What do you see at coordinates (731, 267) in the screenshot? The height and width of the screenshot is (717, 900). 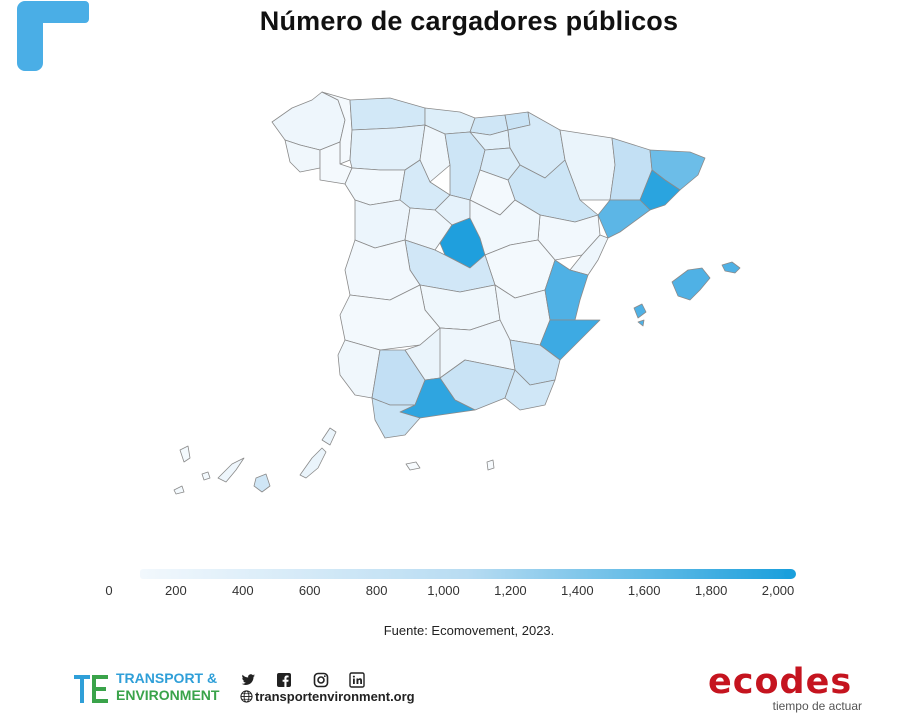 I see `region-menorca` at bounding box center [731, 267].